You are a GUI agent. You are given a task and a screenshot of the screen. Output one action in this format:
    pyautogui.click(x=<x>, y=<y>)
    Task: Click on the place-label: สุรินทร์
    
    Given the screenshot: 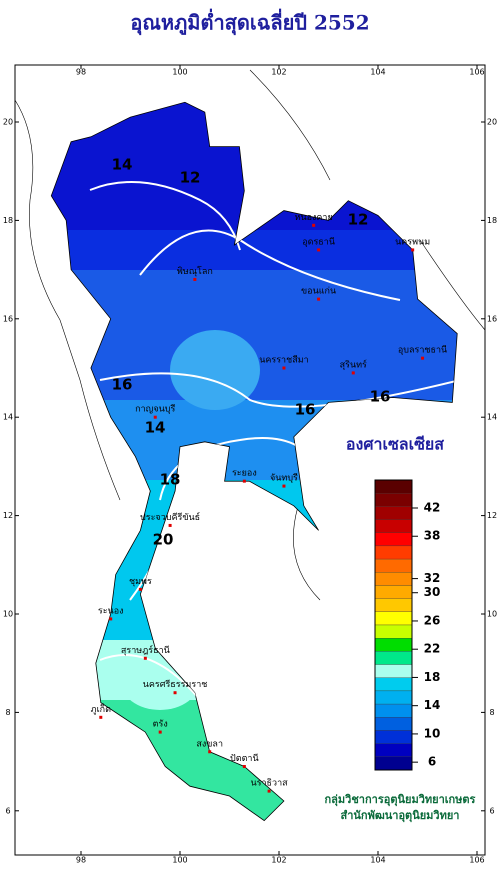 What is the action you would take?
    pyautogui.click(x=353, y=364)
    